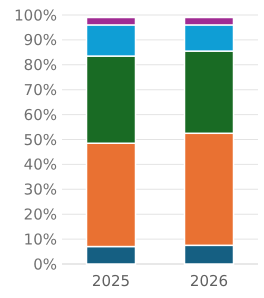 This screenshot has height=298, width=264. Describe the element at coordinates (40, 89) in the screenshot. I see `y-tick-label: 70%` at that location.